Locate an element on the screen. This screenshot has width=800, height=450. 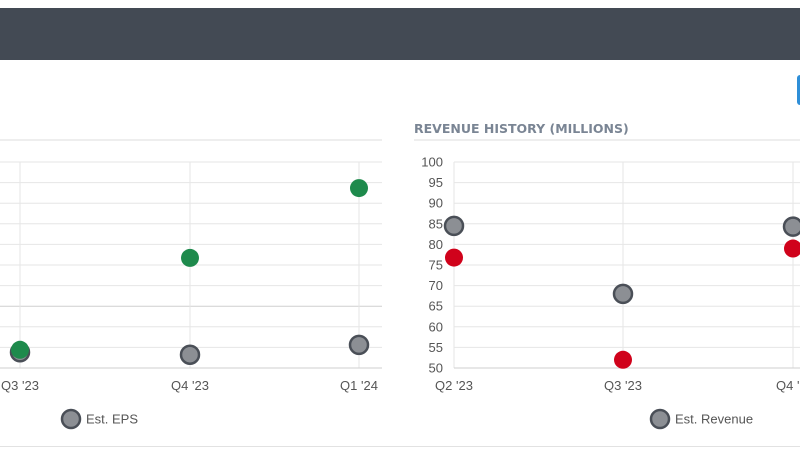
revenue-y-tick-label: 50 is located at coordinates (436, 368).